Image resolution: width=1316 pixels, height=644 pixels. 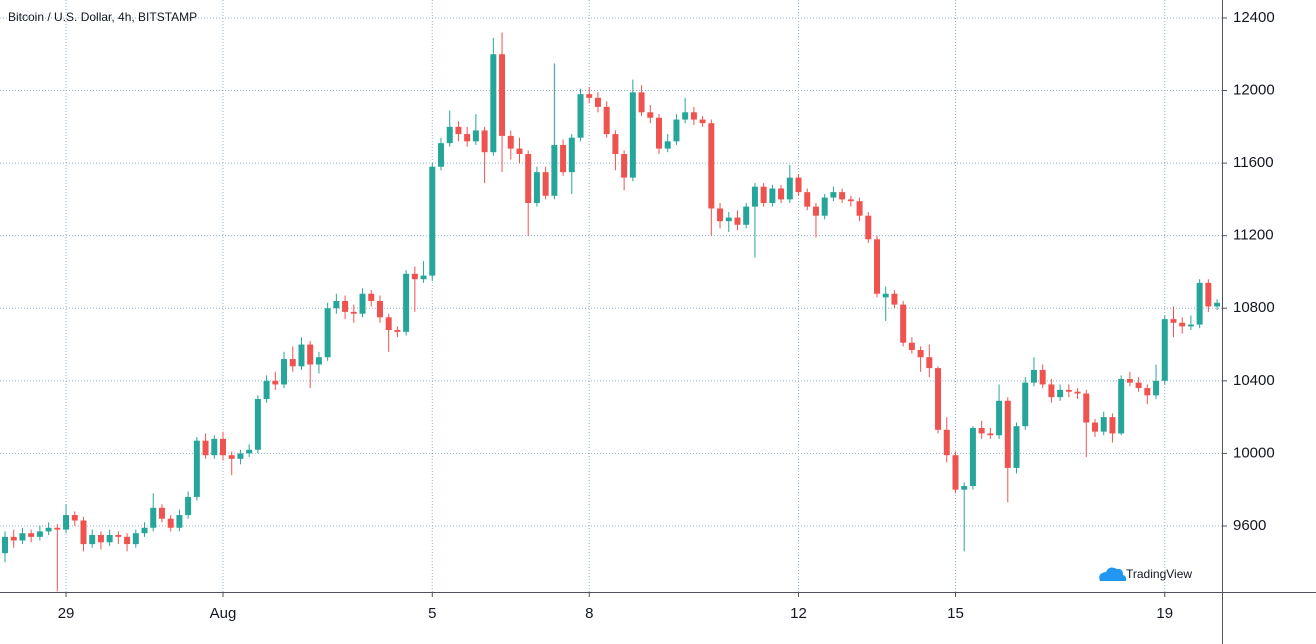 What do you see at coordinates (1145, 574) in the screenshot?
I see `watermark: TradingView` at bounding box center [1145, 574].